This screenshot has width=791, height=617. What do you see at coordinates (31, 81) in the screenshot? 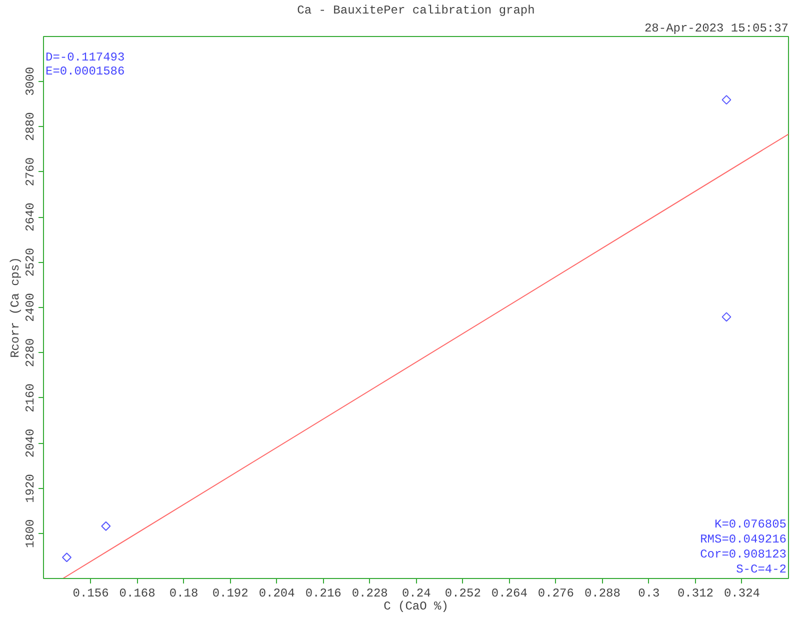
I see `y-tick-label: 3000` at bounding box center [31, 81].